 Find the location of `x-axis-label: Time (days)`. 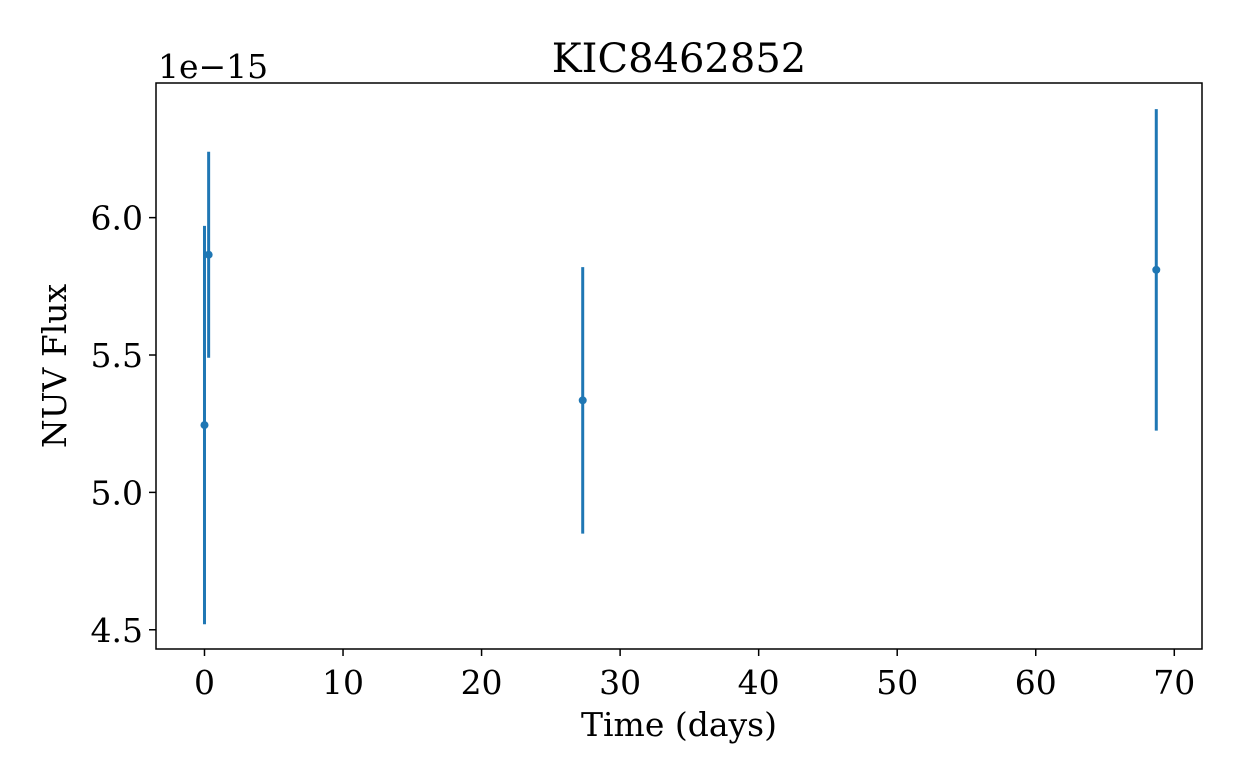

x-axis-label: Time (days) is located at coordinates (679, 724).